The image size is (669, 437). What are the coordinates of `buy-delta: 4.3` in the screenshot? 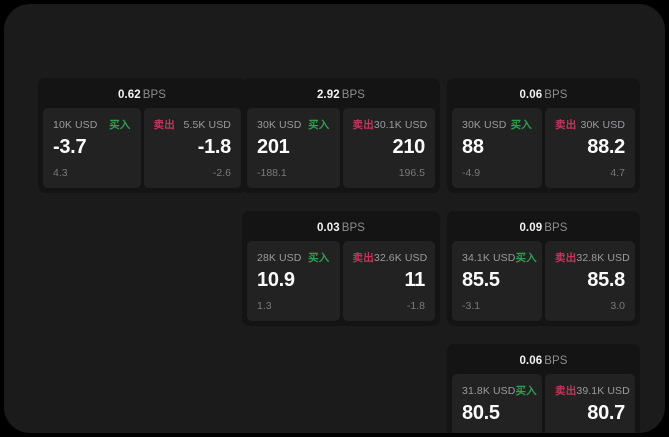 It's located at (60, 173).